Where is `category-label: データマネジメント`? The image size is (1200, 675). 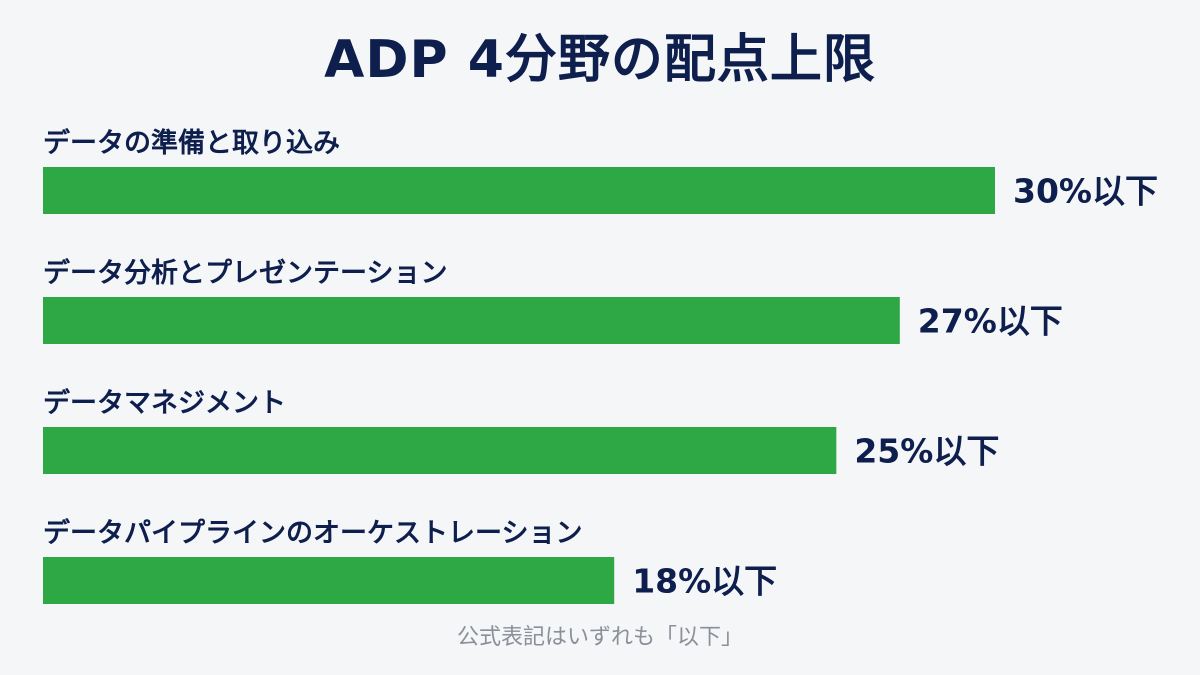 category-label: データマネジメント is located at coordinates (164, 403).